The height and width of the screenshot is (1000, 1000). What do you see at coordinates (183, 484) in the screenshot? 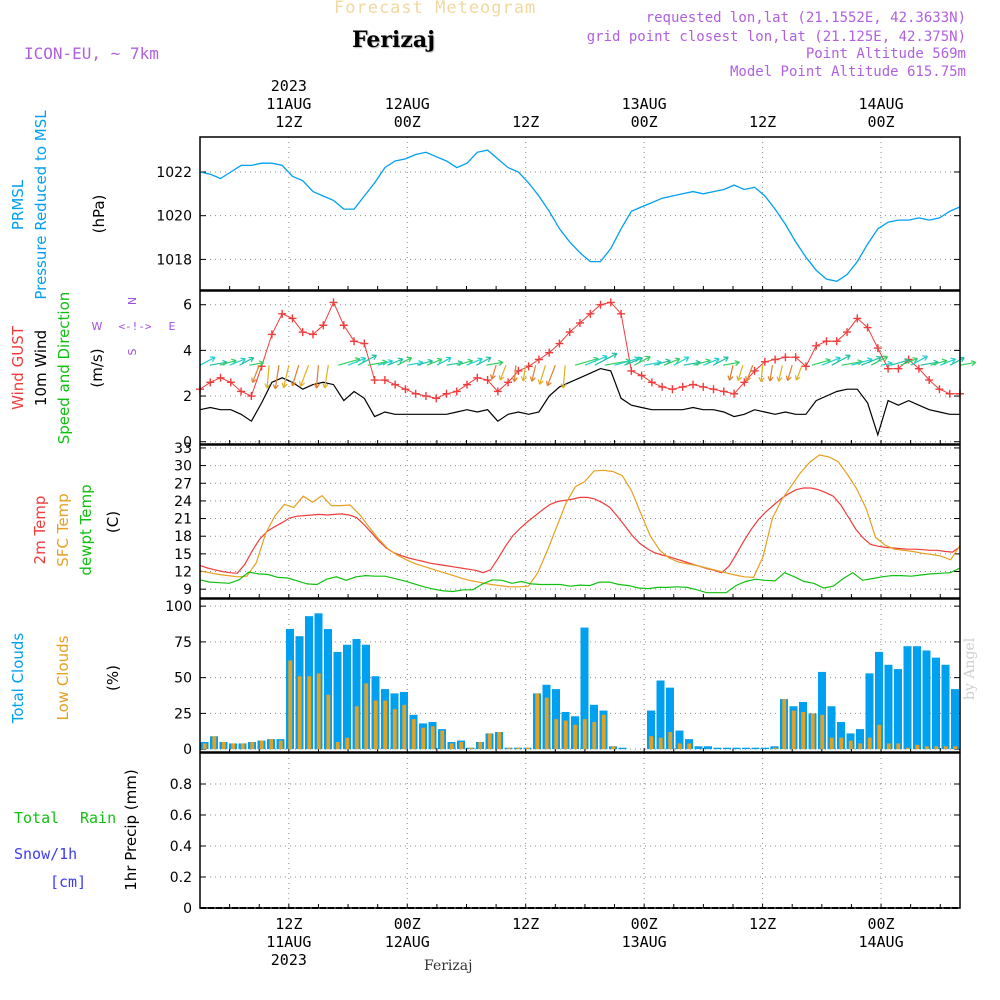
I see `y-tick-label: 27` at bounding box center [183, 484].